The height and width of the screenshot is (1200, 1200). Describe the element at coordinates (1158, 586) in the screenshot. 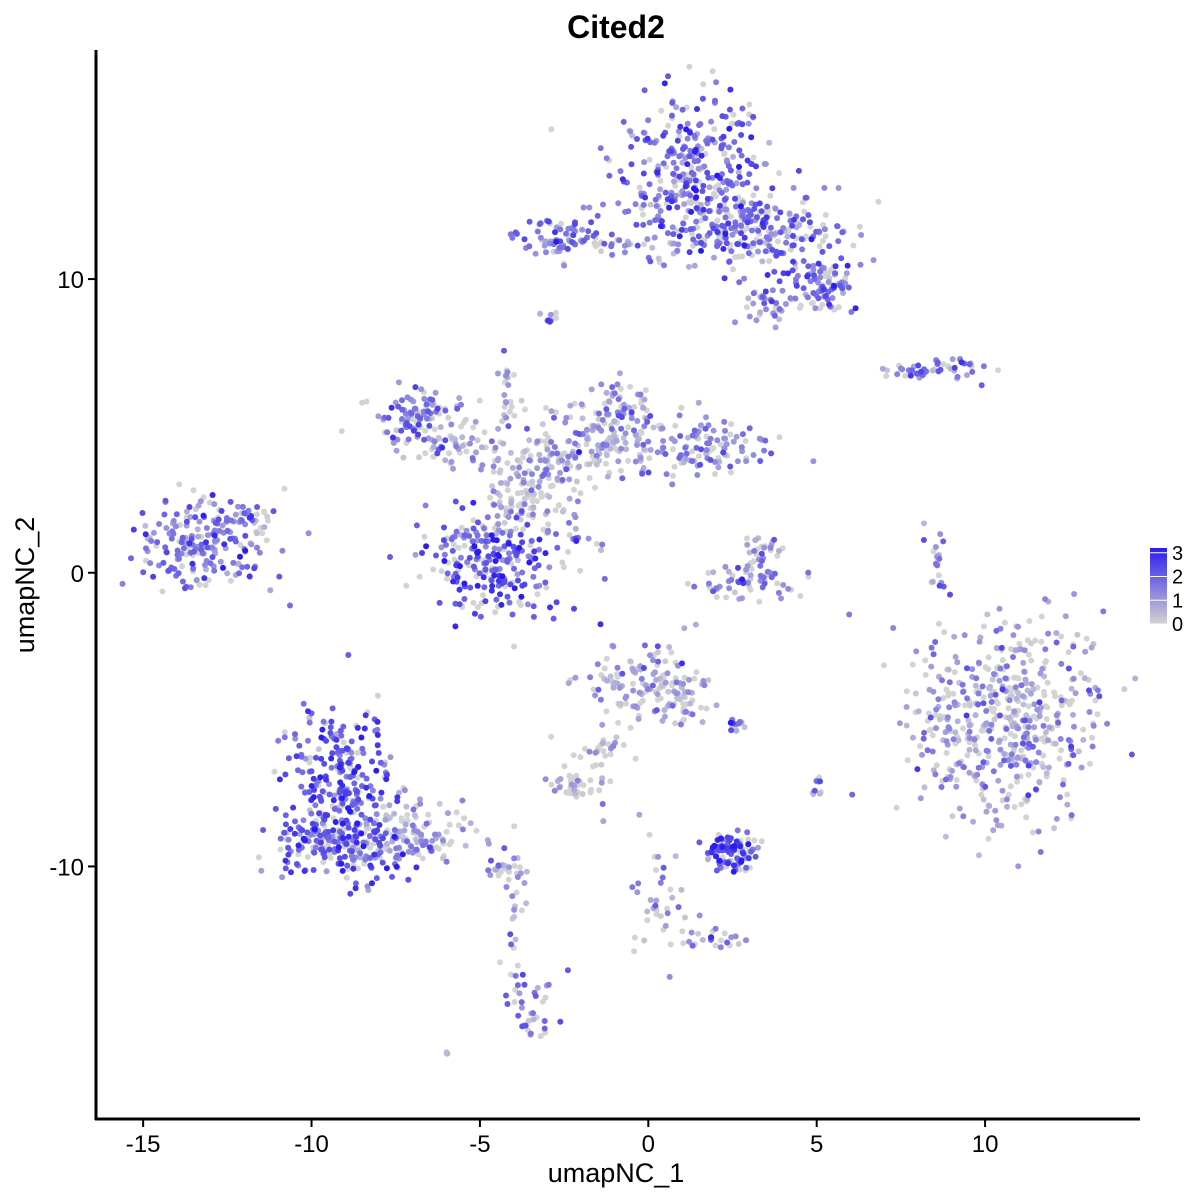

I see `color-legend-bar` at that location.